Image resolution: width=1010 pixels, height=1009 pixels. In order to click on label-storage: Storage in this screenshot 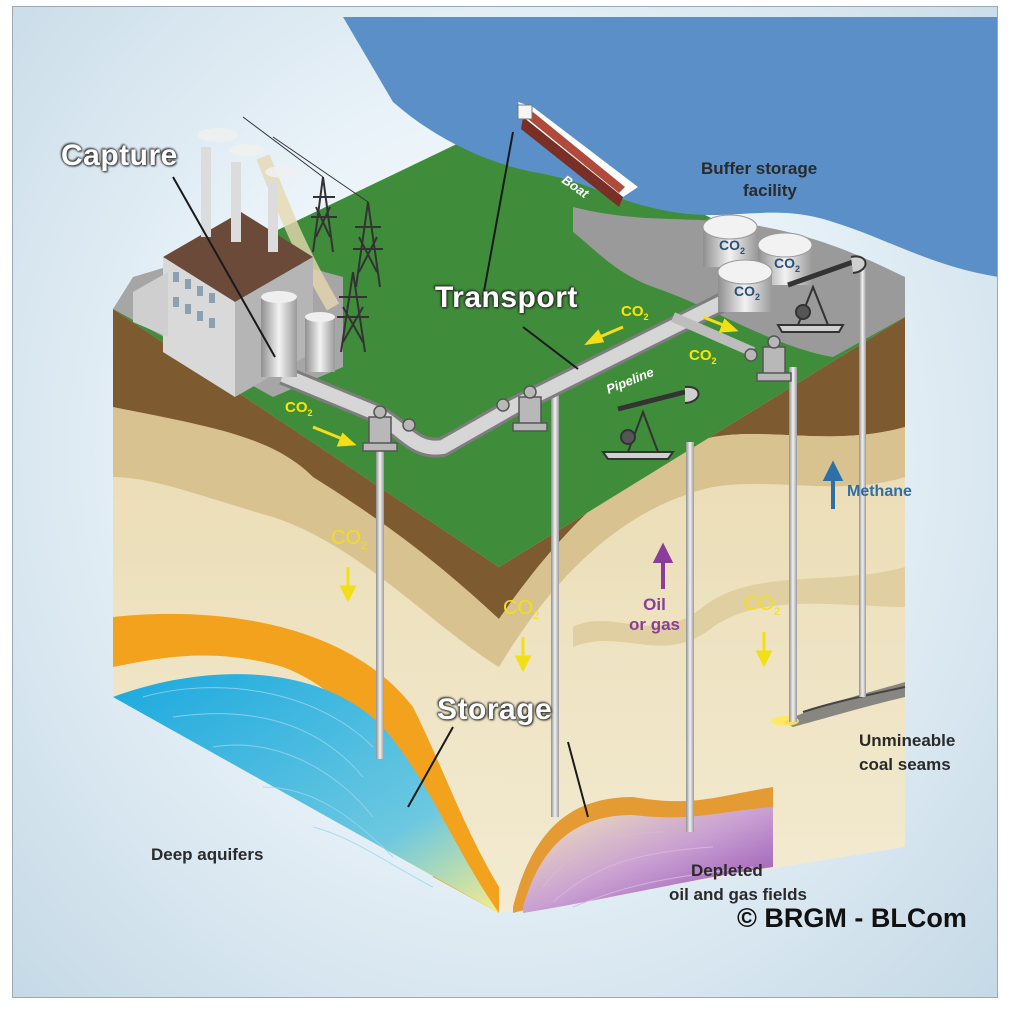, I will do `click(495, 709)`.